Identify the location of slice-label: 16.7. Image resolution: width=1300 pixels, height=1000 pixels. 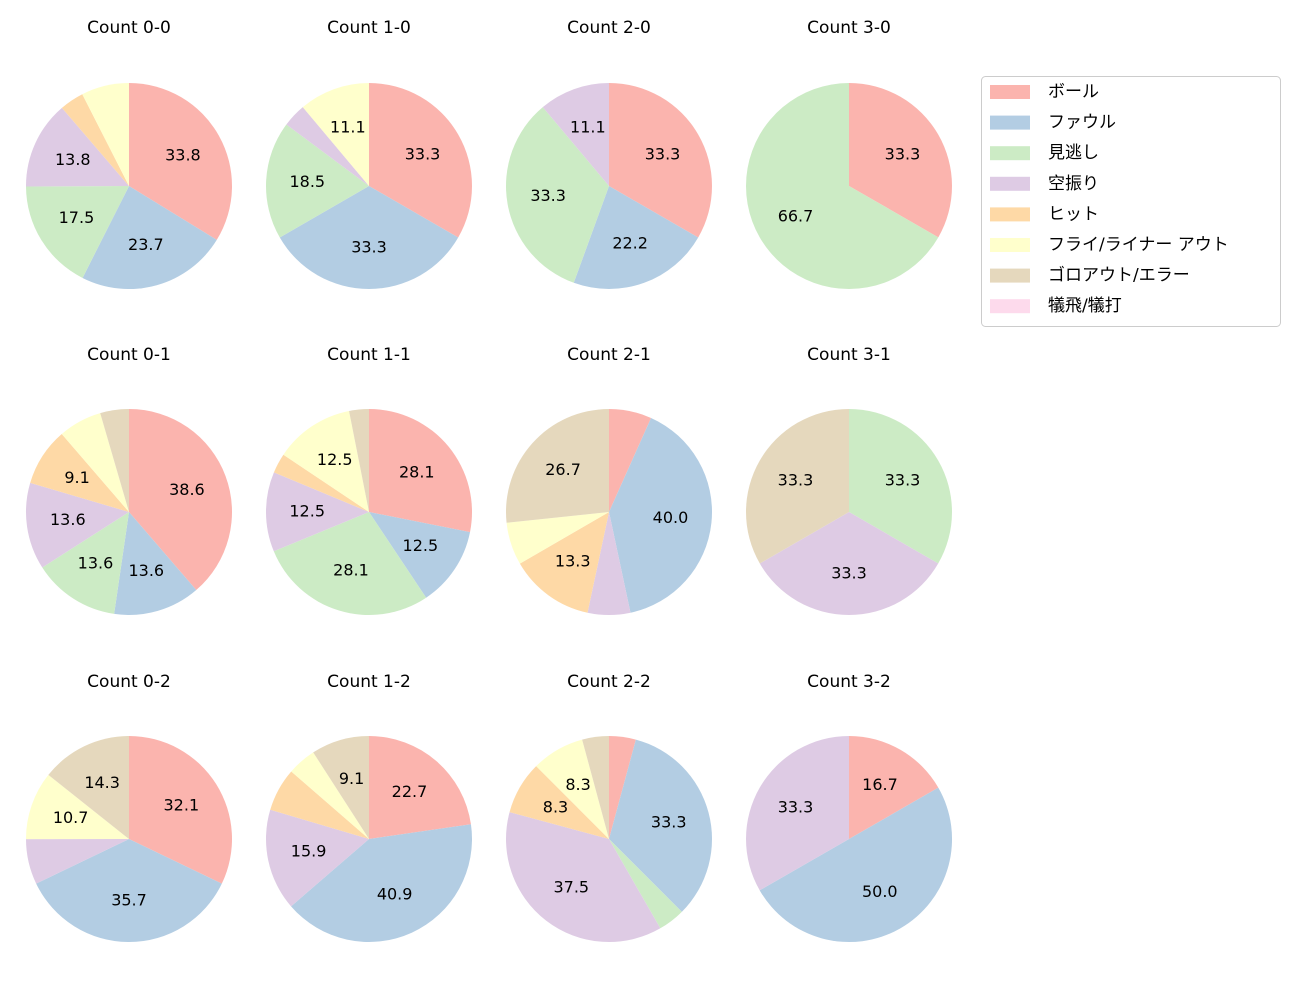
(880, 784).